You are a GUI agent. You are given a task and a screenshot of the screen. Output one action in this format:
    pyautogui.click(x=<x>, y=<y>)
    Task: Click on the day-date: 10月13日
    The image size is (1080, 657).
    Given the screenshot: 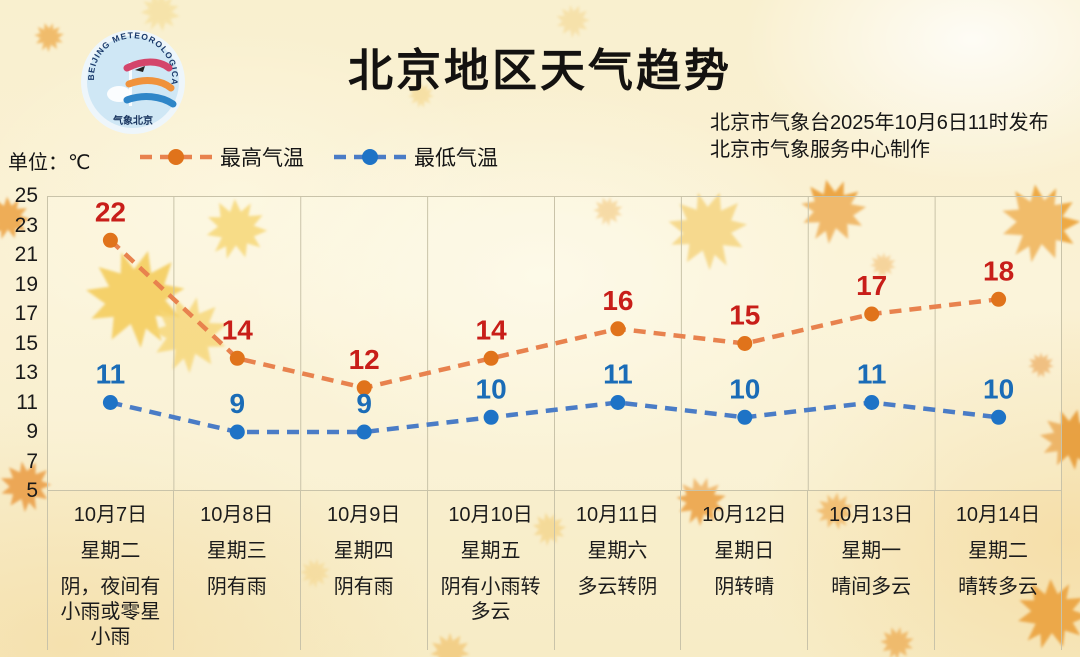 What is the action you would take?
    pyautogui.click(x=871, y=515)
    